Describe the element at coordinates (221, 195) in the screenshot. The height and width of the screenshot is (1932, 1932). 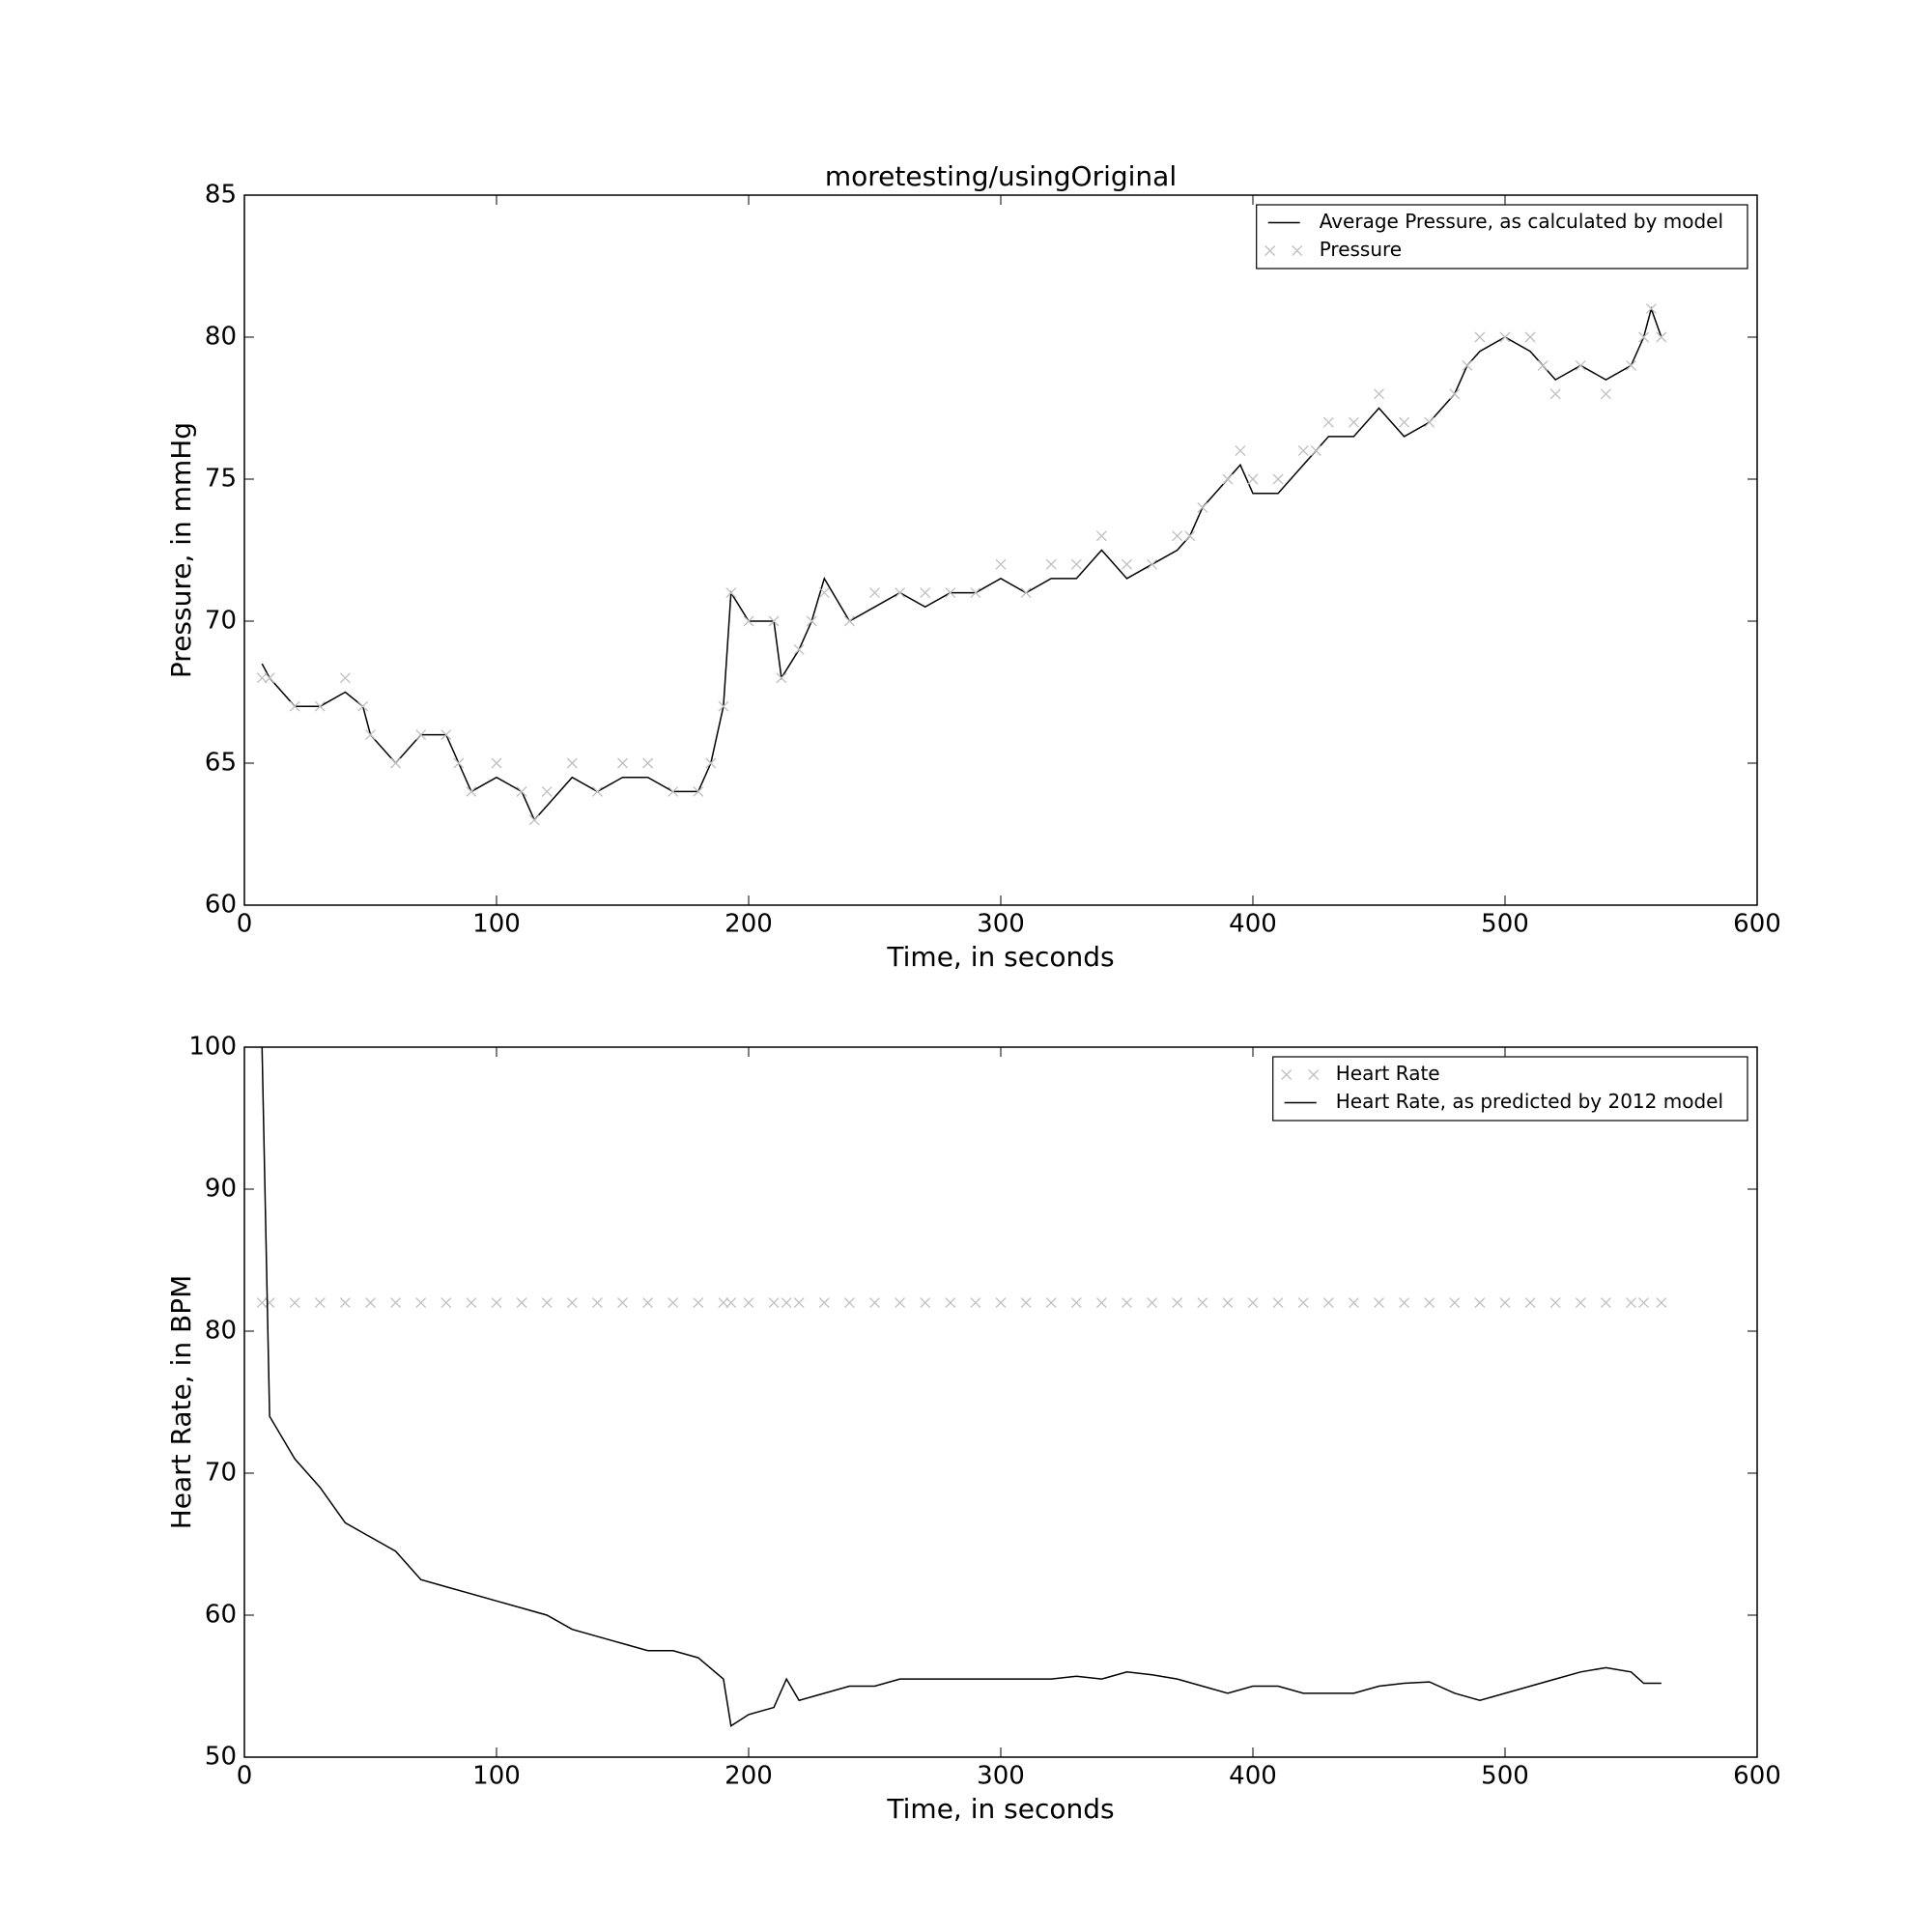
I see `y-tick-label: 85` at that location.